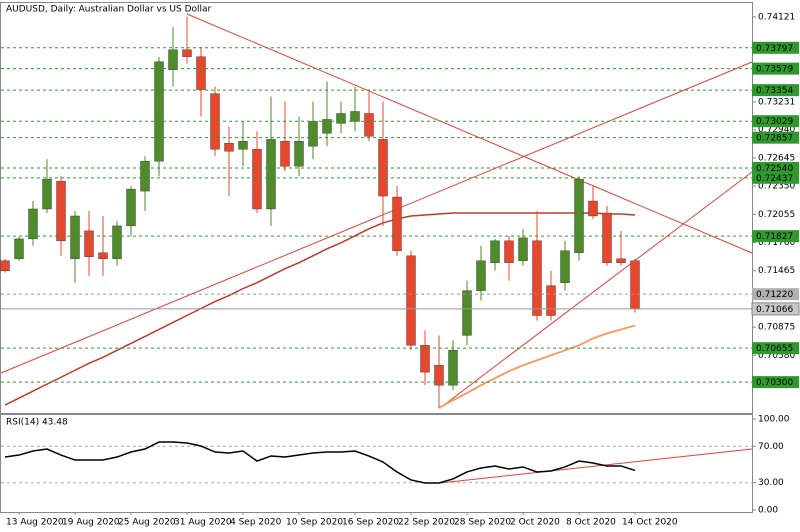 The image size is (800, 532). Describe the element at coordinates (768, 511) in the screenshot. I see `y-tick-label: 0.00` at that location.